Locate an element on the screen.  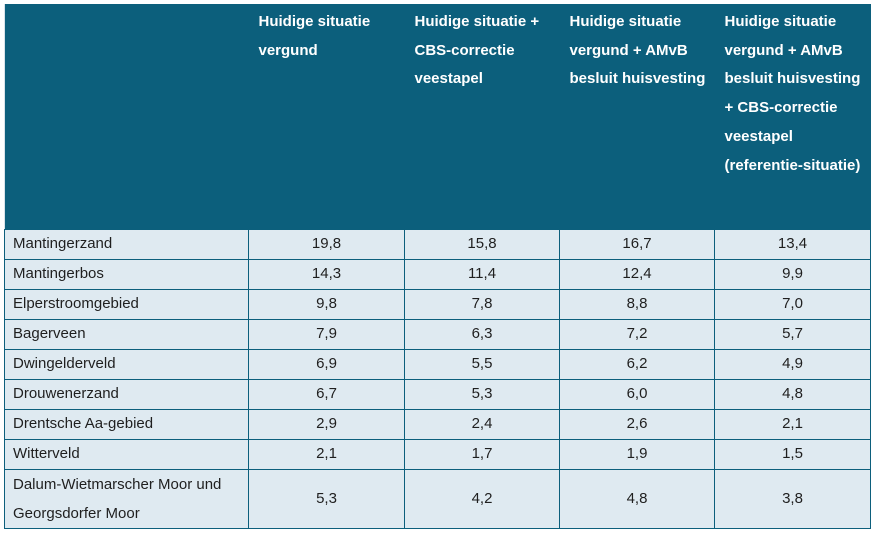
cell-value: 7,8 is located at coordinates (482, 304).